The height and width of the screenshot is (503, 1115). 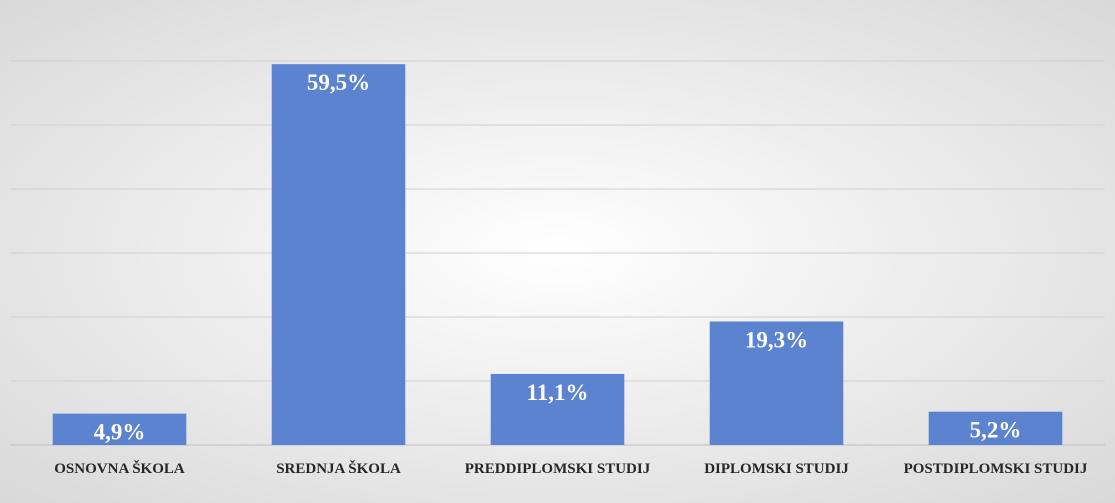 What do you see at coordinates (119, 468) in the screenshot?
I see `x-tick-label: OSNOVNA ŠKOLA` at bounding box center [119, 468].